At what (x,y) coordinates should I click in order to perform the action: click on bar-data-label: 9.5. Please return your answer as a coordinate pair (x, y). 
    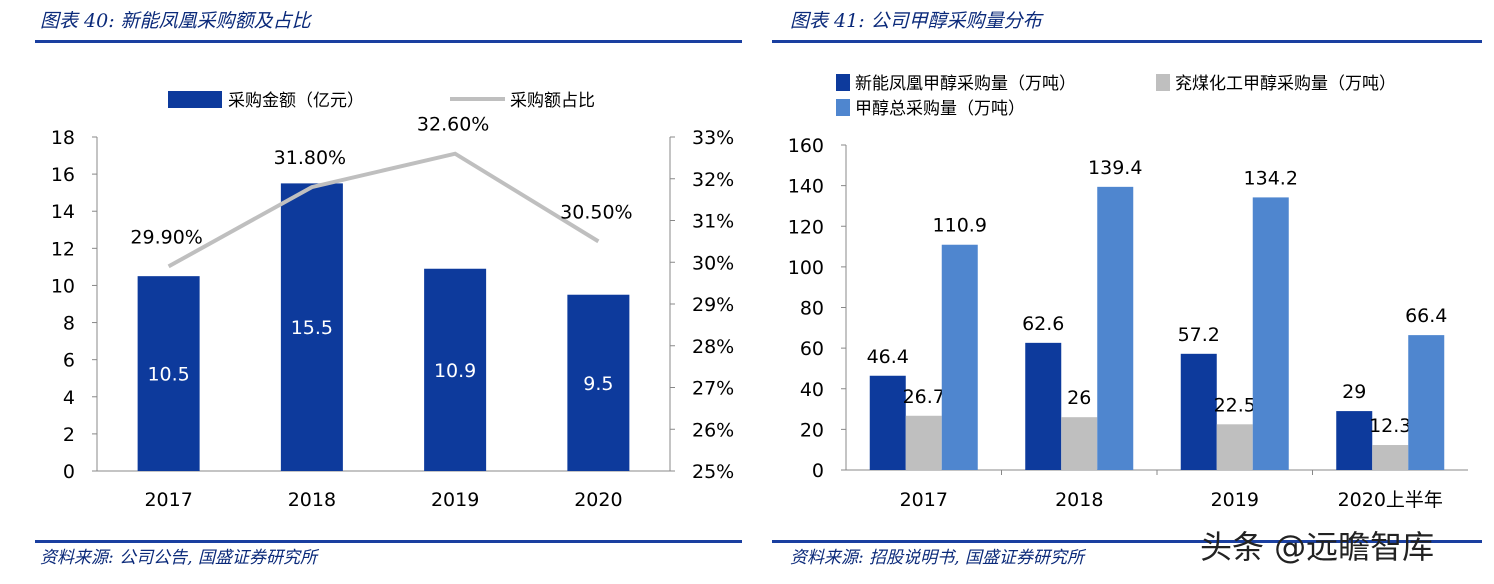
    Looking at the image, I should click on (598, 384).